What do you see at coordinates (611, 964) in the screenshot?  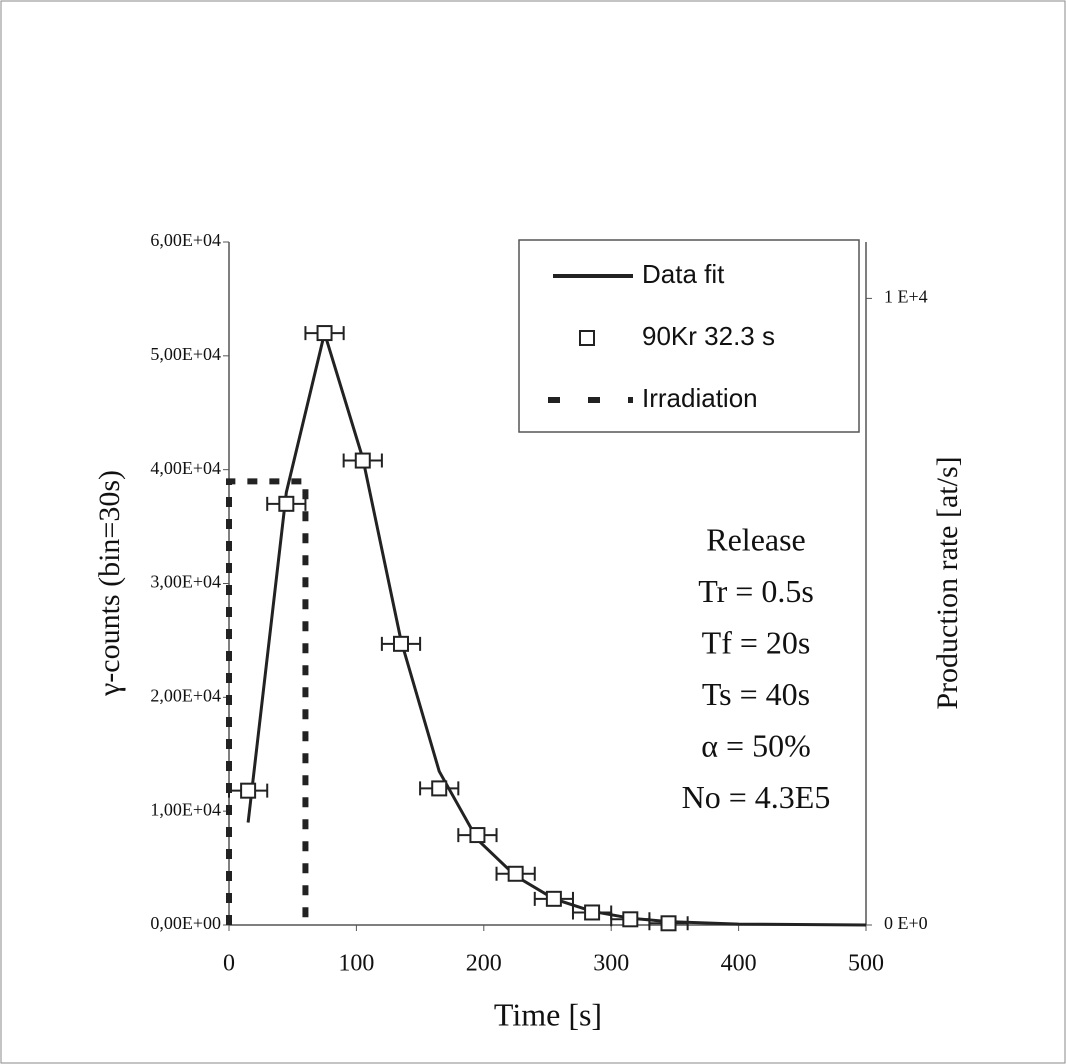 I see `x-tick-label: 300` at bounding box center [611, 964].